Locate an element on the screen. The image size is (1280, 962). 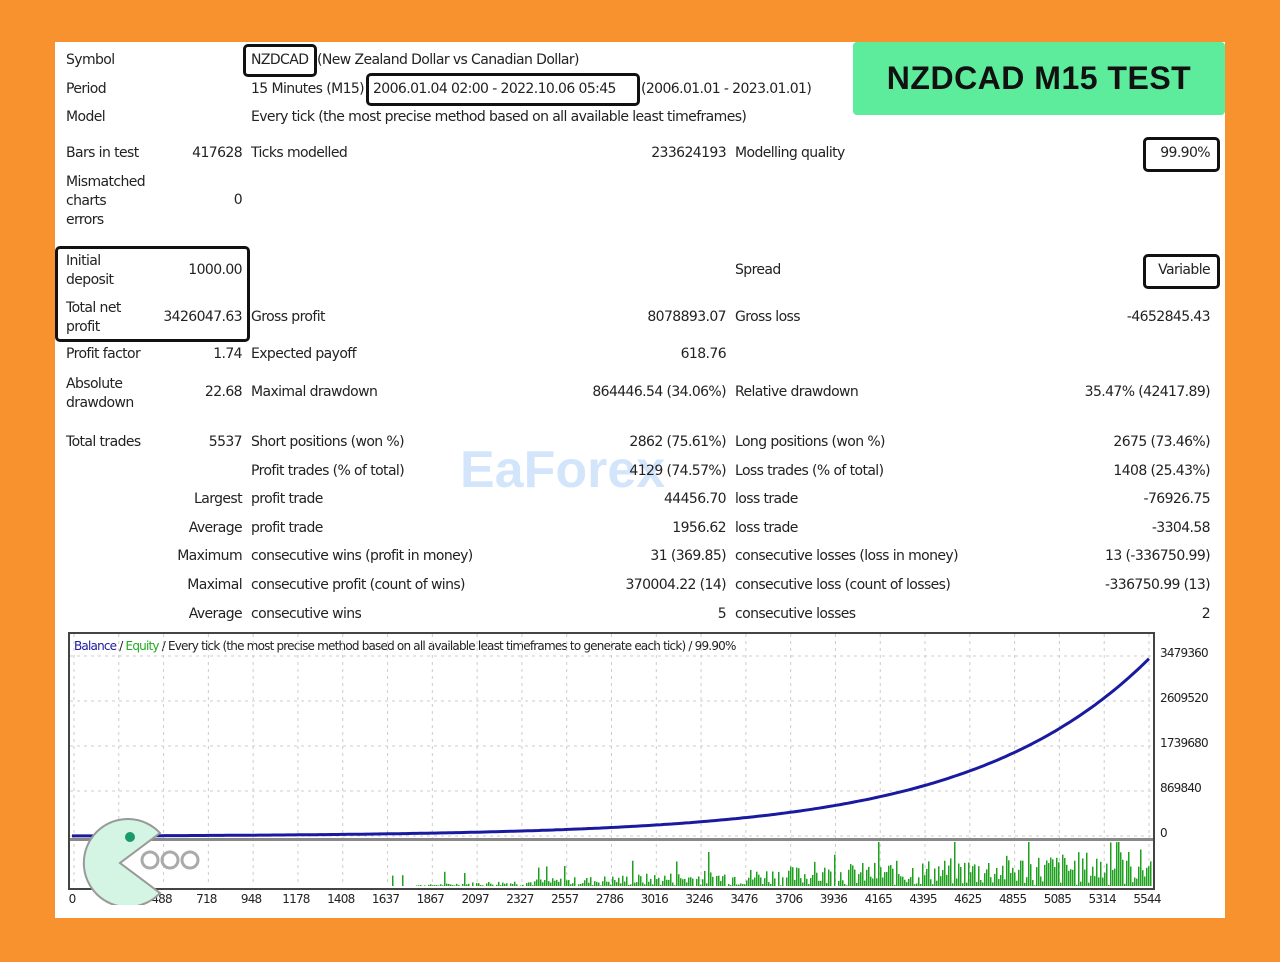
stat-maximal-profit-label: consecutive profit (count of wins) is located at coordinates (358, 585).